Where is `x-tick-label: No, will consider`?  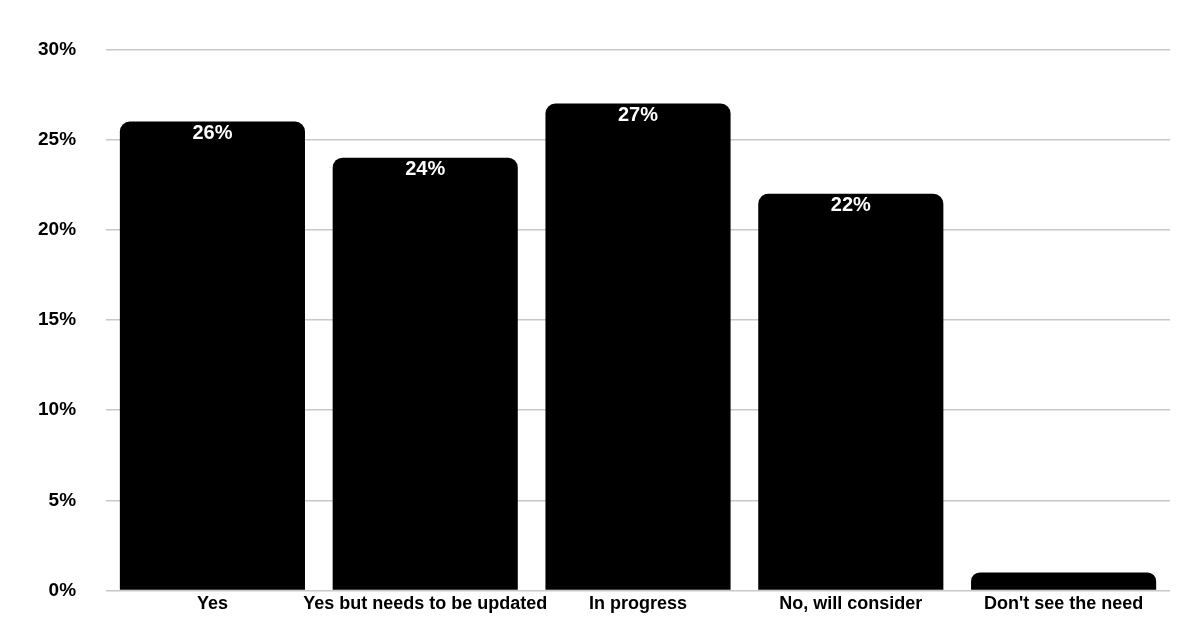
x-tick-label: No, will consider is located at coordinates (851, 603).